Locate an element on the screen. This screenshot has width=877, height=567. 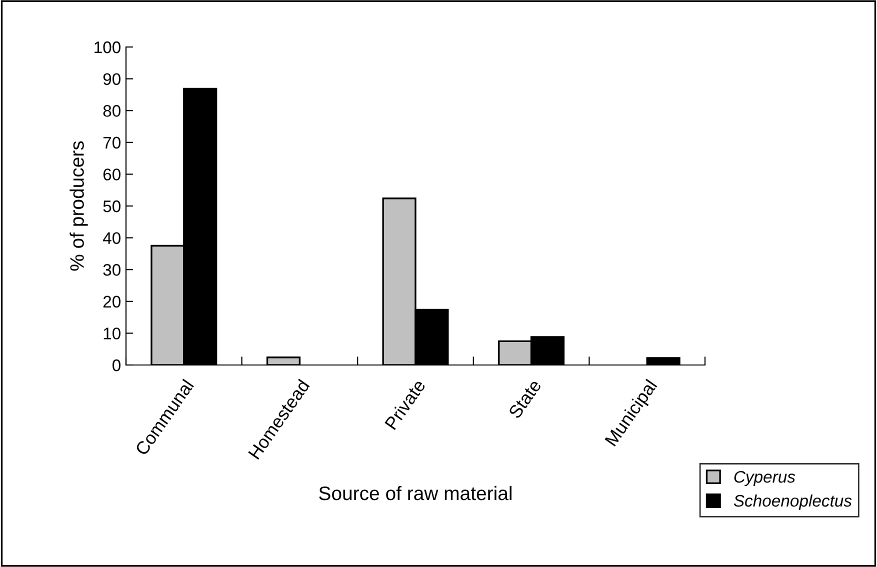
y-tick-label: 0 is located at coordinates (116, 365).